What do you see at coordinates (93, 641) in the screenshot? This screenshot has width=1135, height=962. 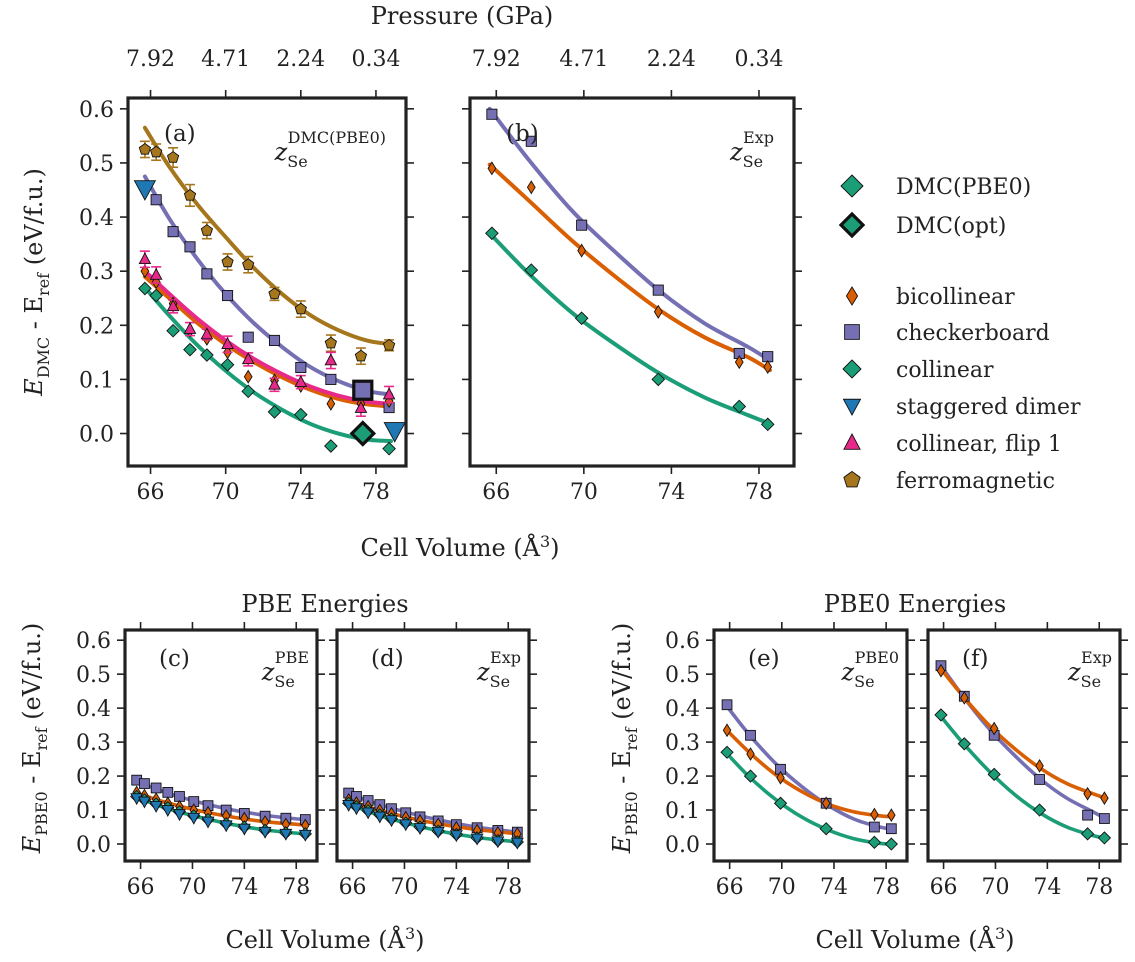 I see `y-tick-label: 0.6` at bounding box center [93, 641].